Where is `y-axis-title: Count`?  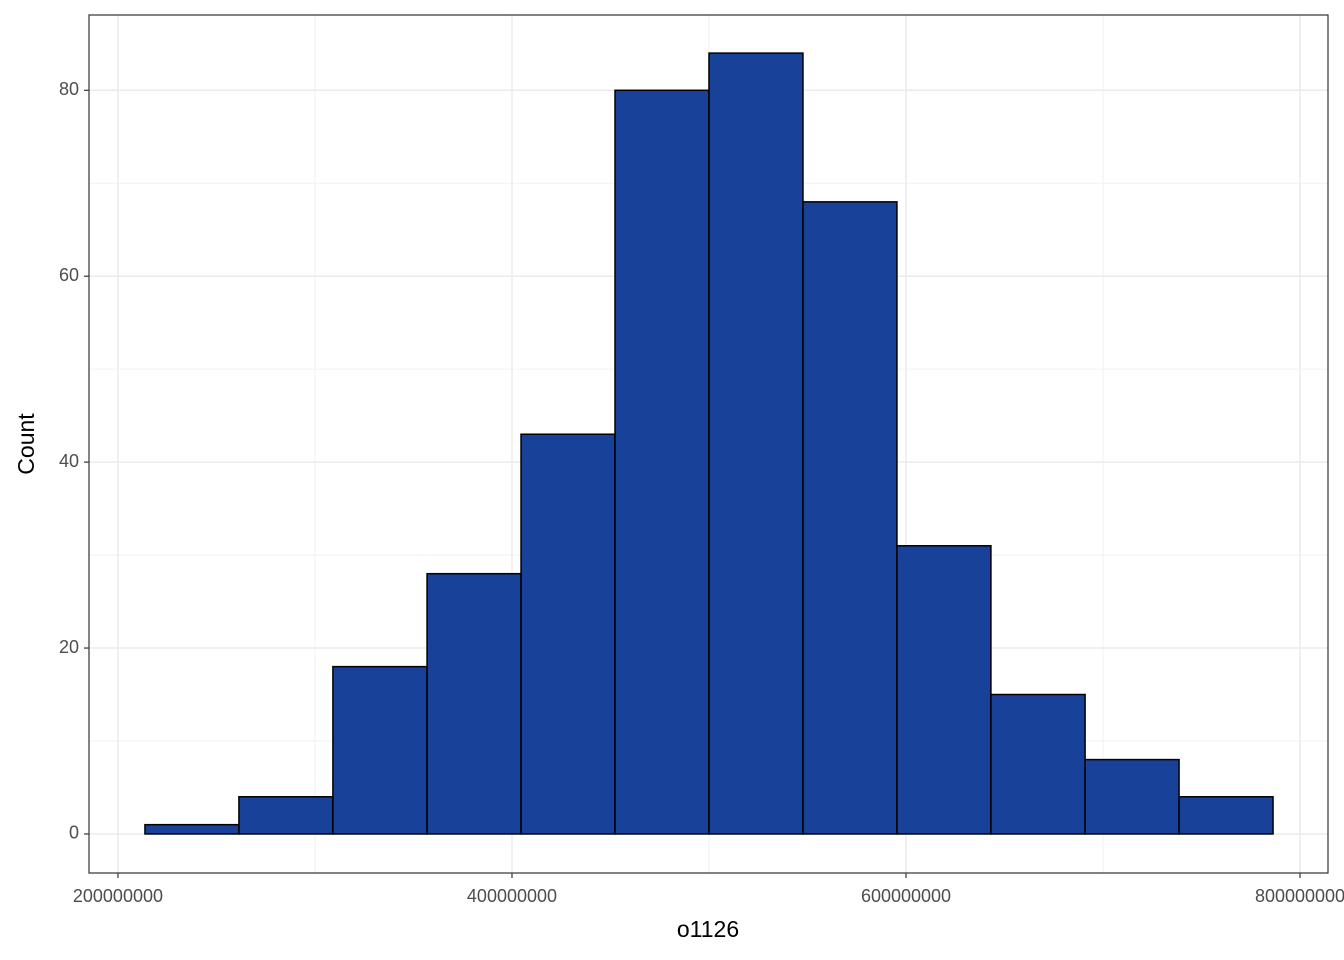
y-axis-title: Count is located at coordinates (26, 444).